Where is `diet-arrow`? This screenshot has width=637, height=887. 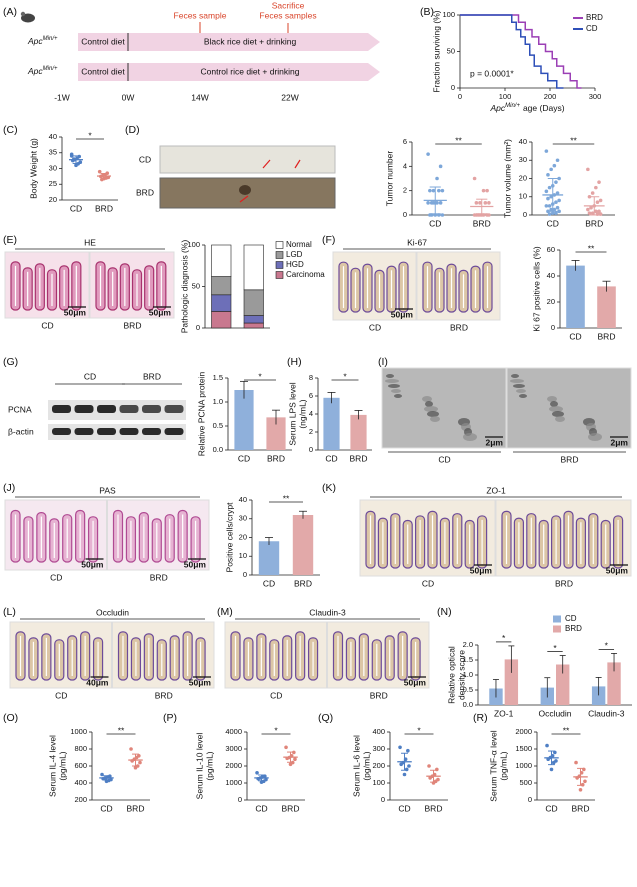 diet-arrow is located at coordinates (229, 72).